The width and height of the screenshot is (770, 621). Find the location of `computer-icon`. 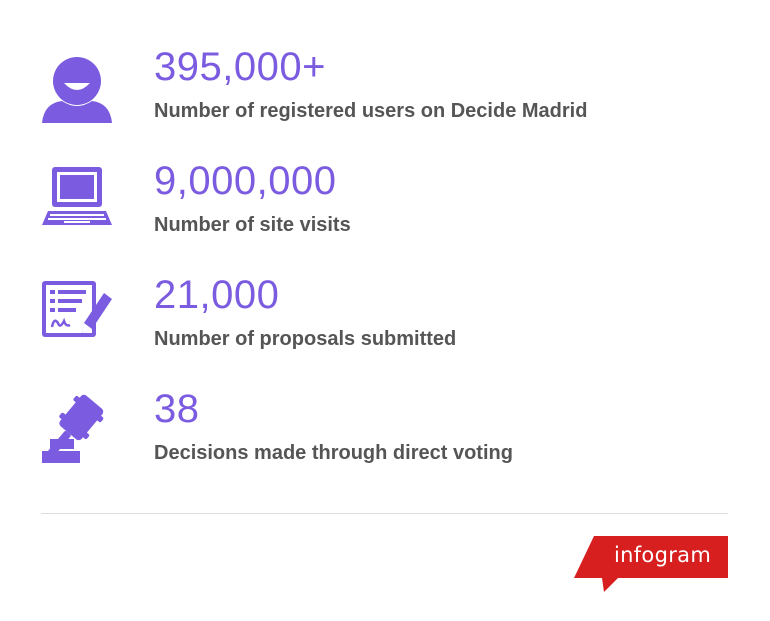

computer-icon is located at coordinates (77, 200).